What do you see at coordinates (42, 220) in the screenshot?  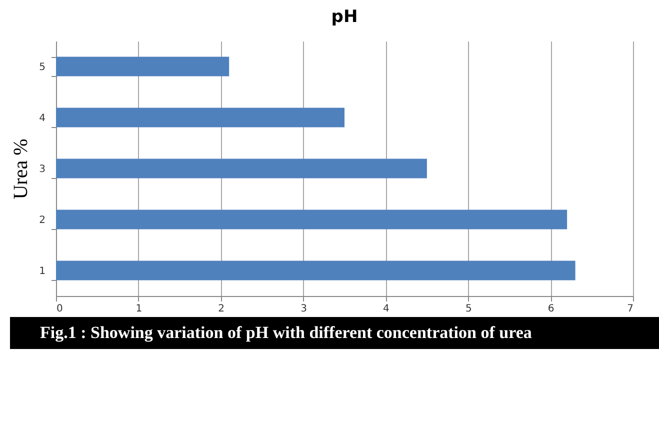 I see `y-tick-label: 2` at bounding box center [42, 220].